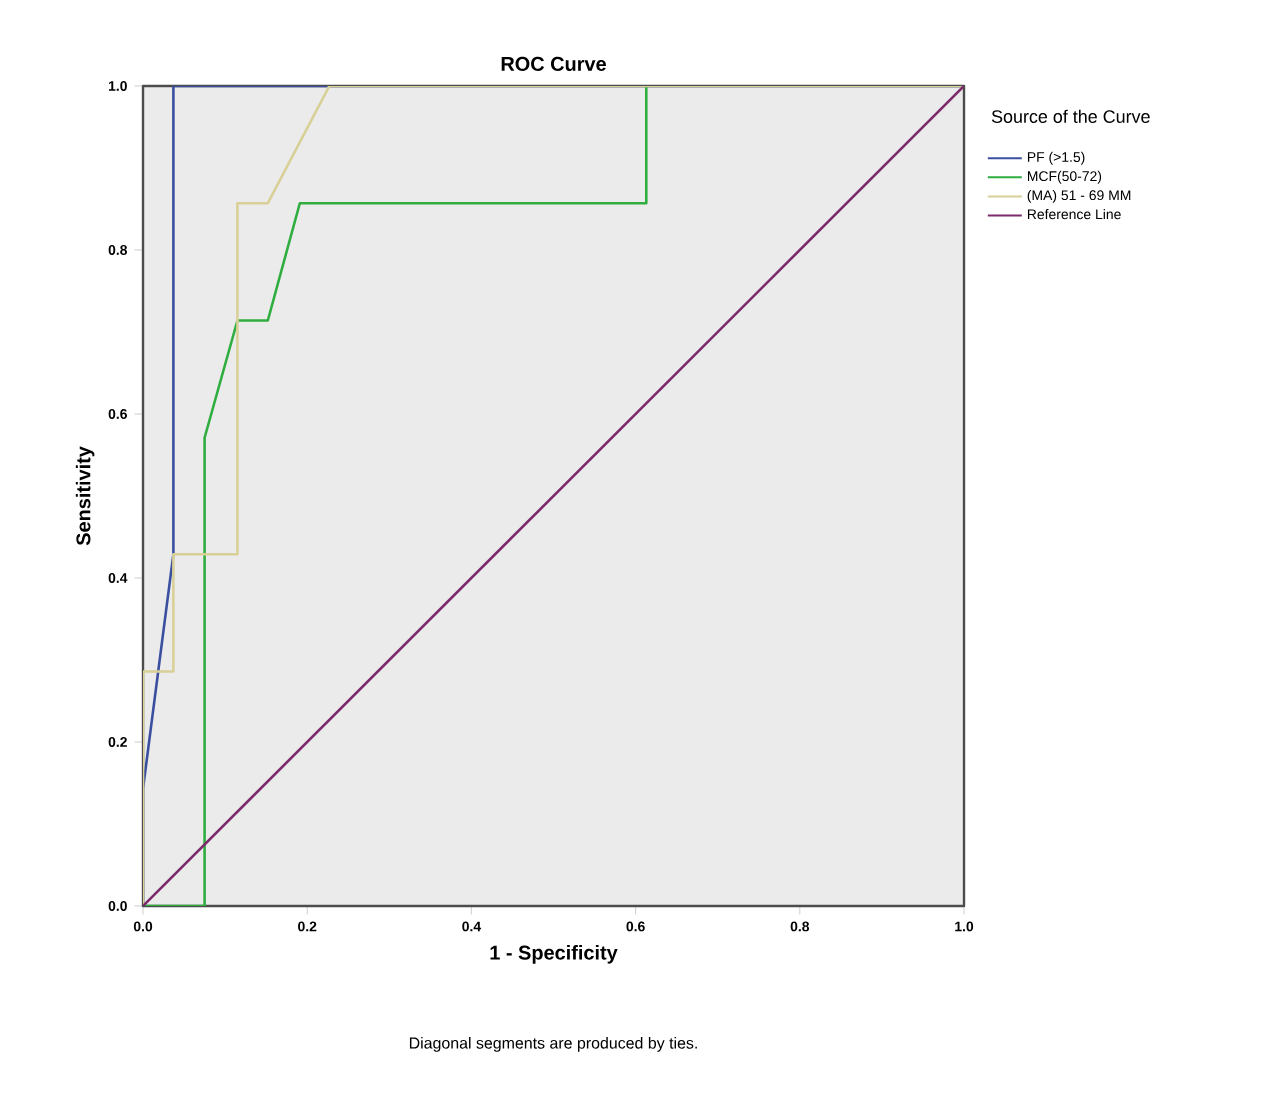  What do you see at coordinates (85, 496) in the screenshot?
I see `y-axis-title: Sensitivity` at bounding box center [85, 496].